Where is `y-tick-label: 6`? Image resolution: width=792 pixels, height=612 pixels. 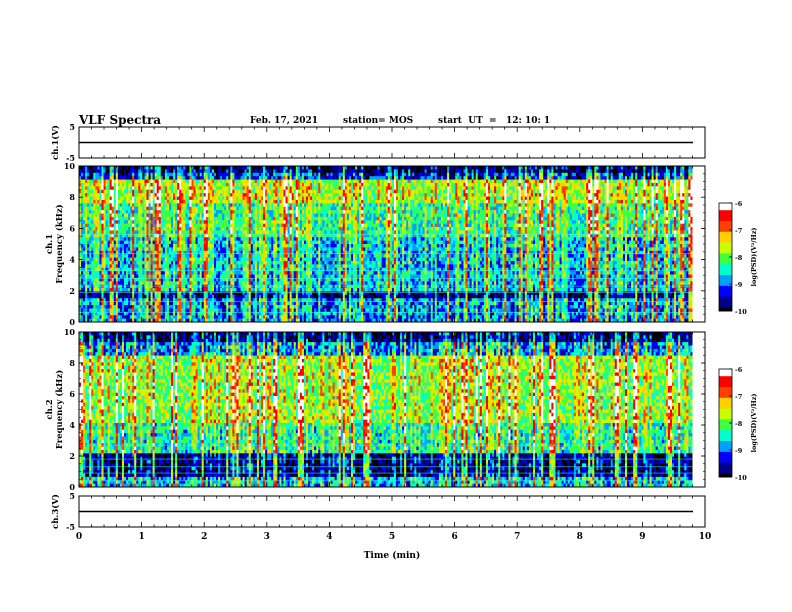 y-tick-label: 6 is located at coordinates (72, 394).